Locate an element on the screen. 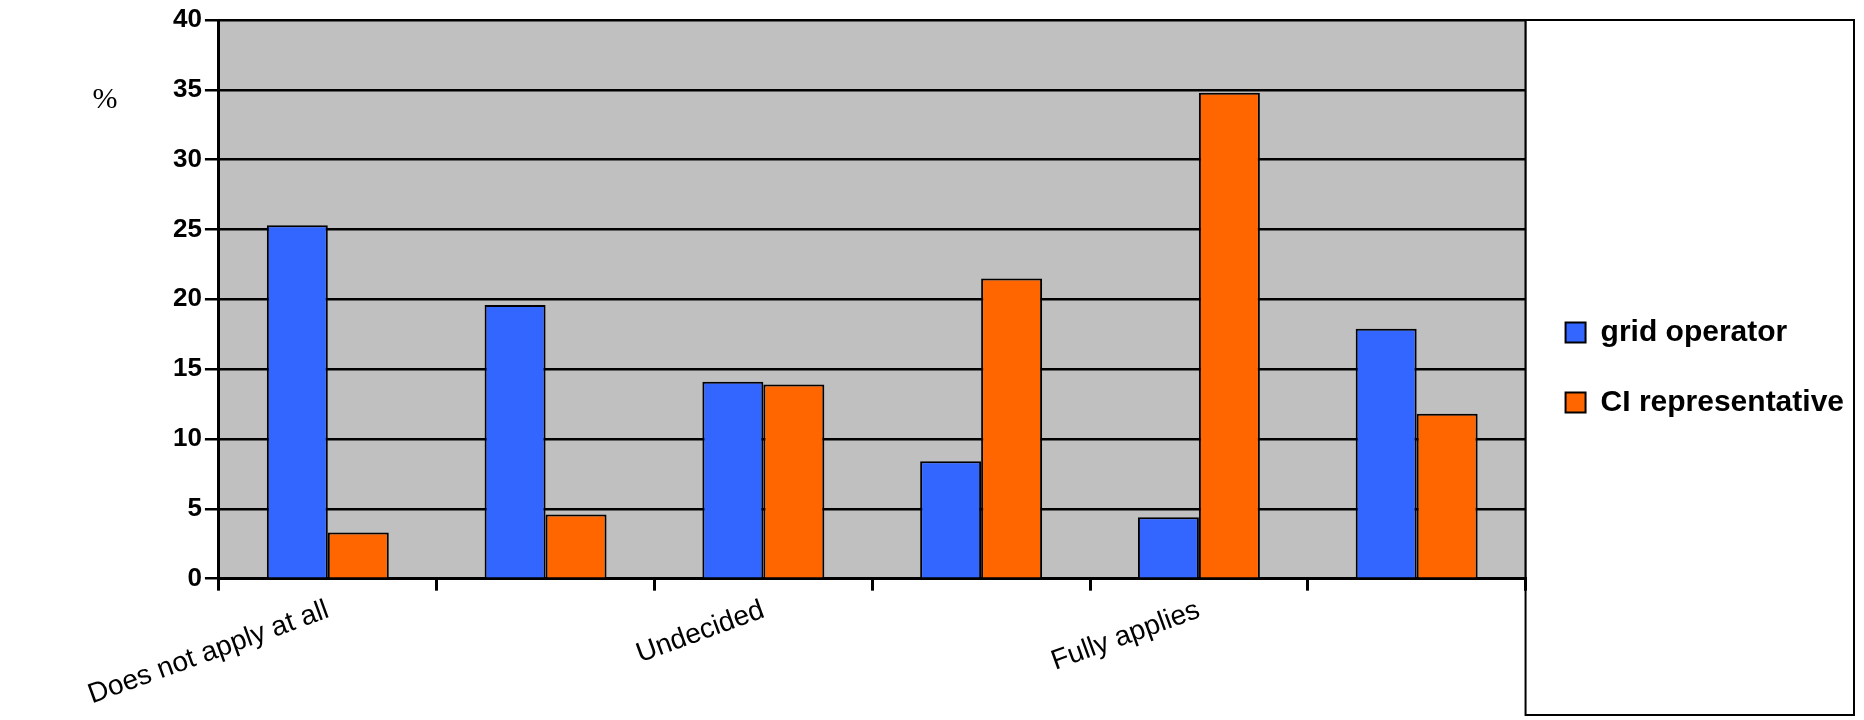 The height and width of the screenshot is (720, 1864). y-tick-label: 15 is located at coordinates (187, 367).